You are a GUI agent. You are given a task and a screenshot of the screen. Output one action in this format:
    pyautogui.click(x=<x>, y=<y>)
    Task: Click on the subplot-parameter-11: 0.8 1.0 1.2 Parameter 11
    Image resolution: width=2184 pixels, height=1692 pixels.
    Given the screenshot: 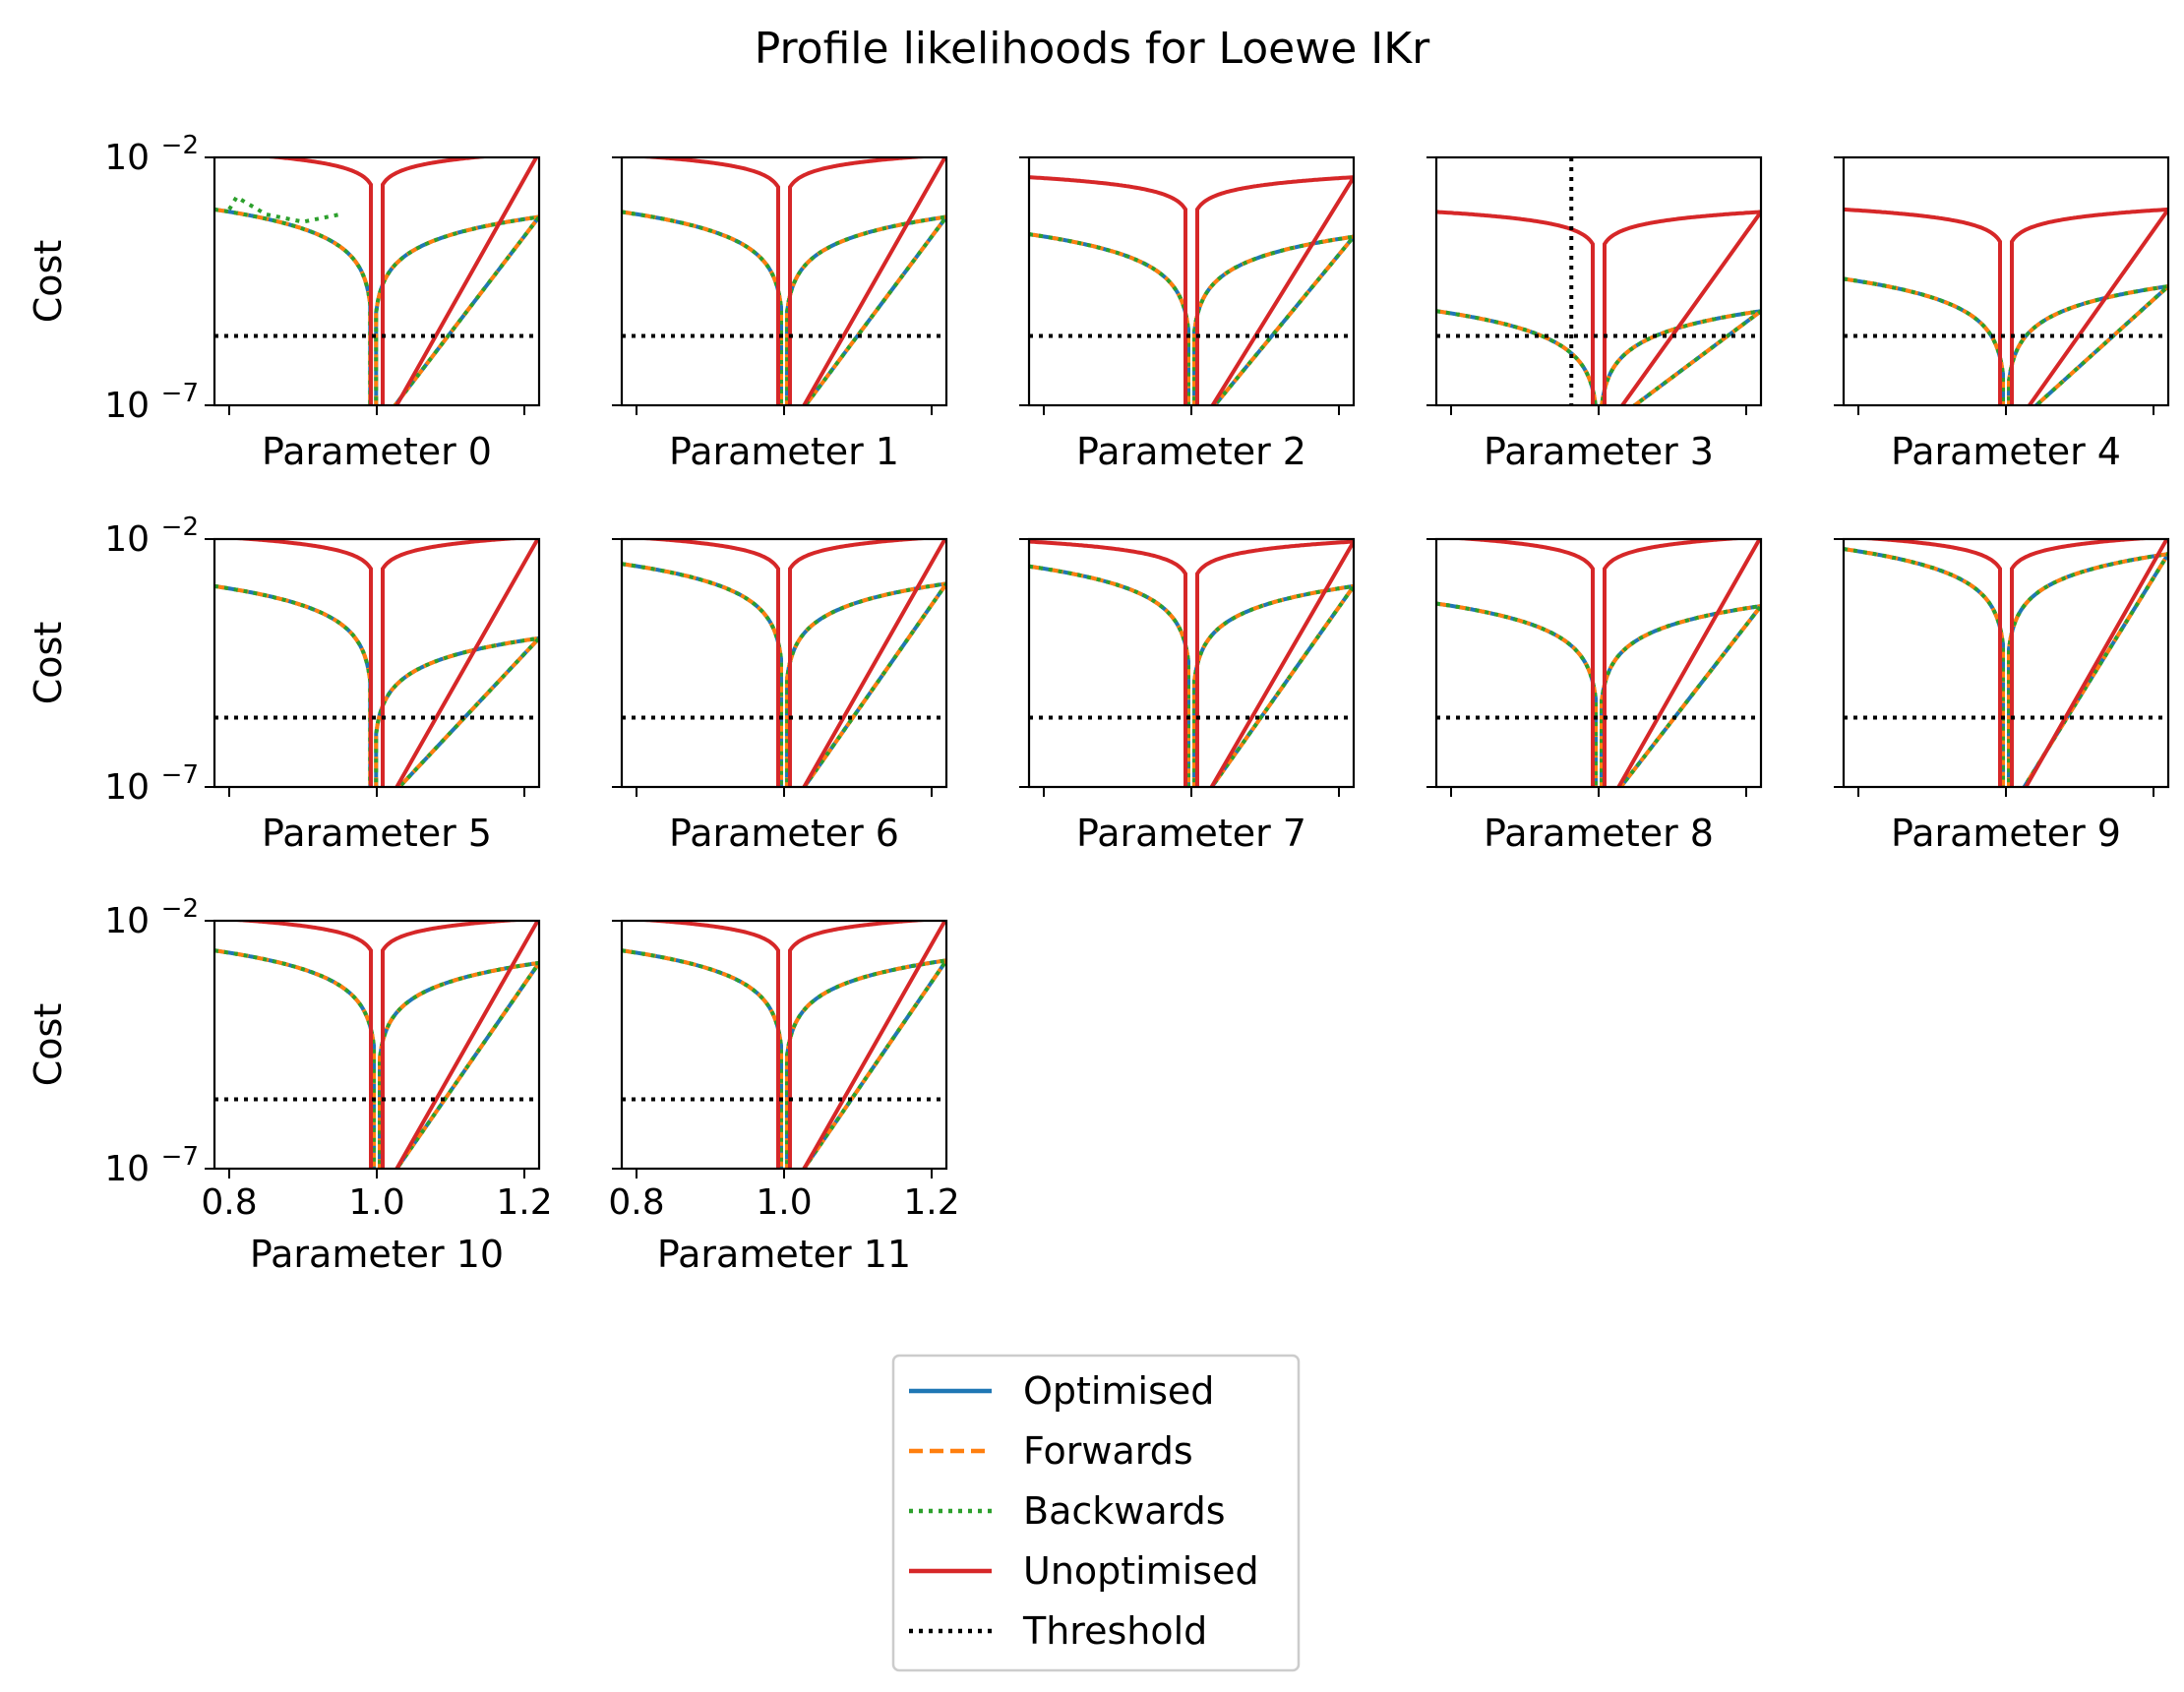 What is the action you would take?
    pyautogui.click(x=784, y=1097)
    